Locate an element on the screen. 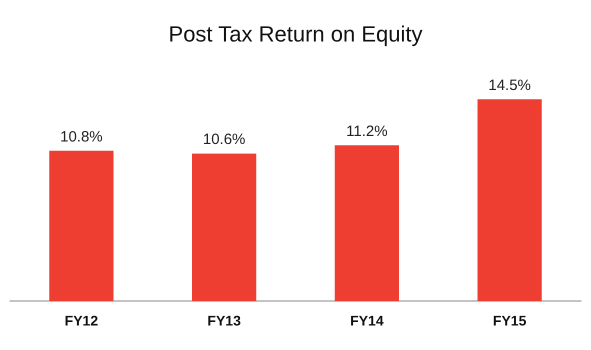 Image resolution: width=591 pixels, height=350 pixels. x-tick-label: FY13 is located at coordinates (224, 320).